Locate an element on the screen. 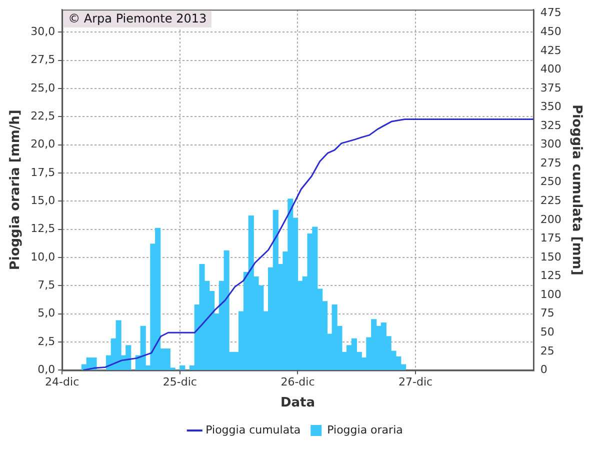 Image resolution: width=592 pixels, height=450 pixels. y2-tick-label: 50 is located at coordinates (547, 331).